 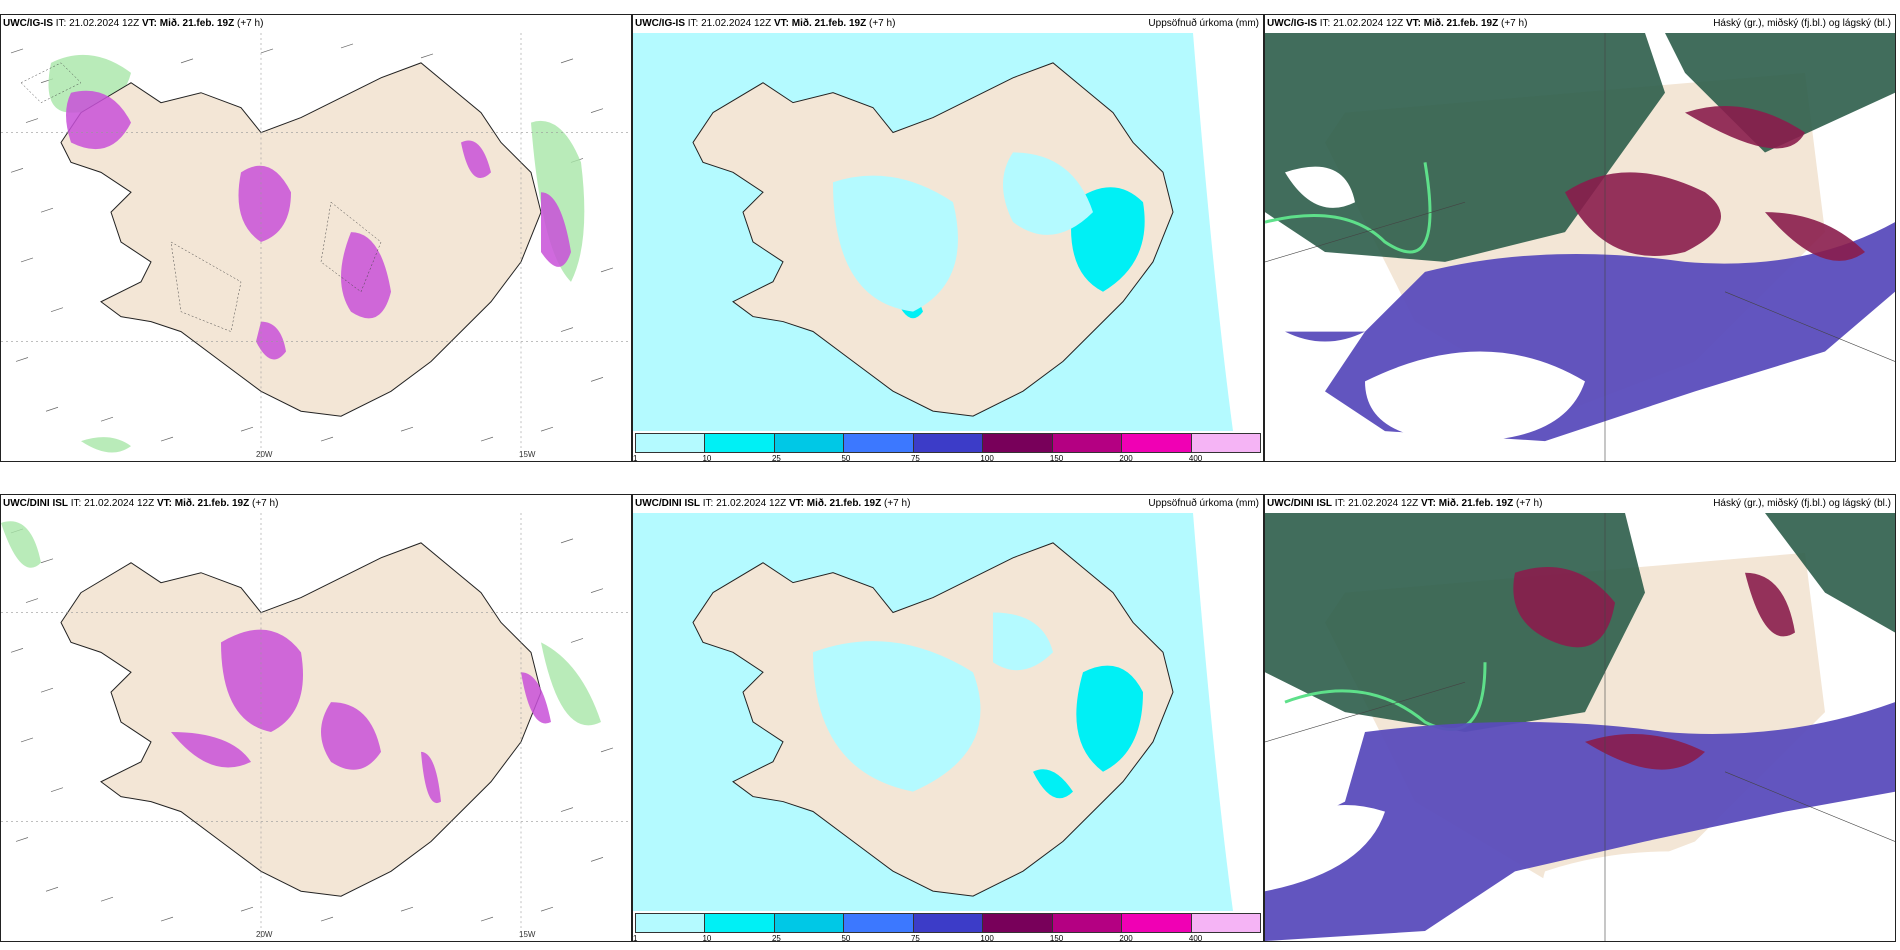 I want to click on hatch-areas, so click(x=201, y=197).